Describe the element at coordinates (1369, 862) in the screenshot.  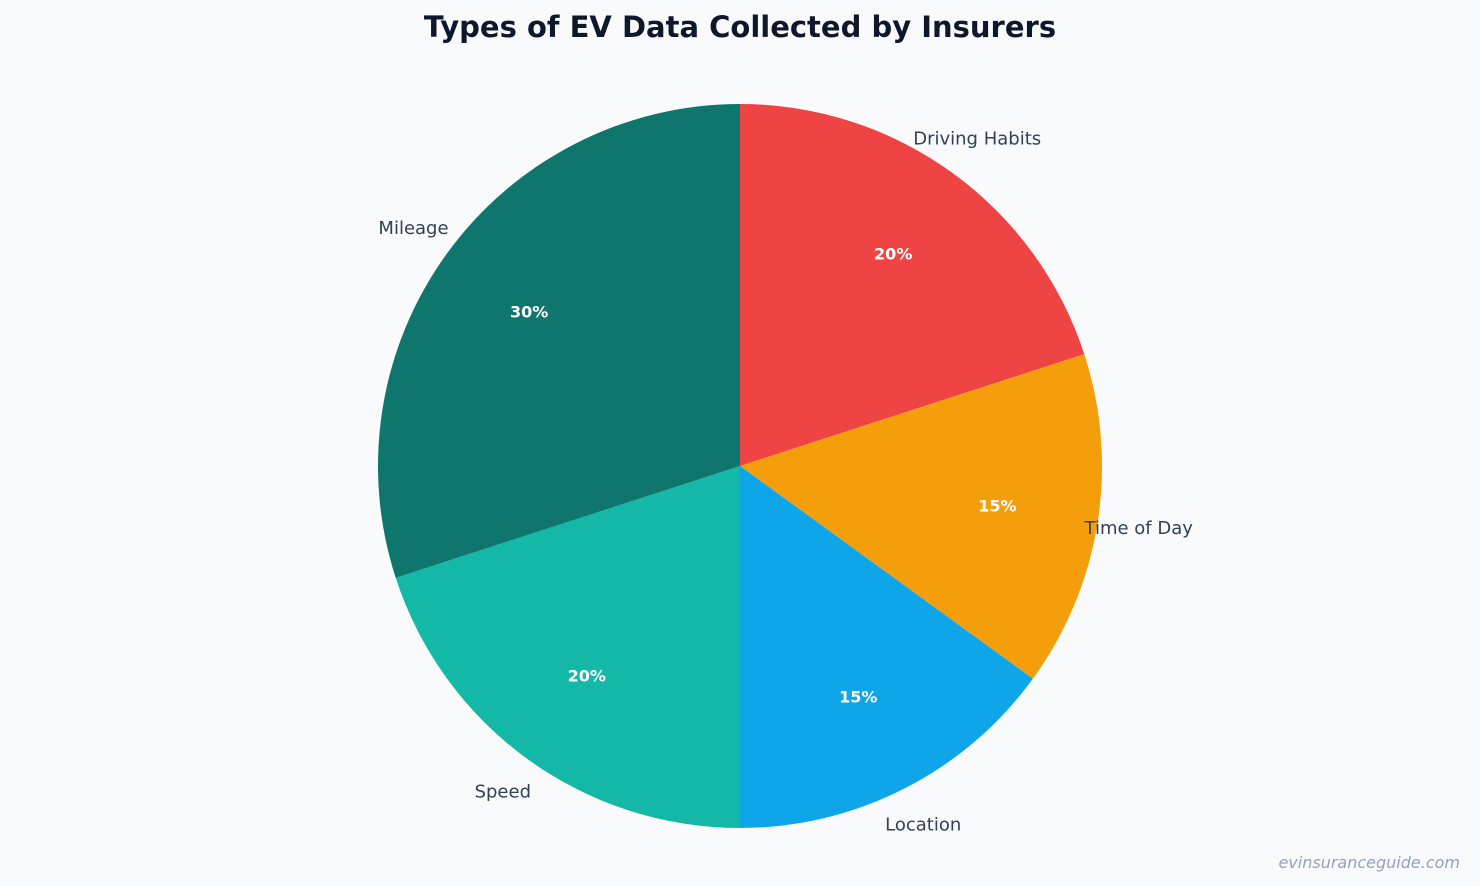
I see `watermark: evinsuranceguide.com` at that location.